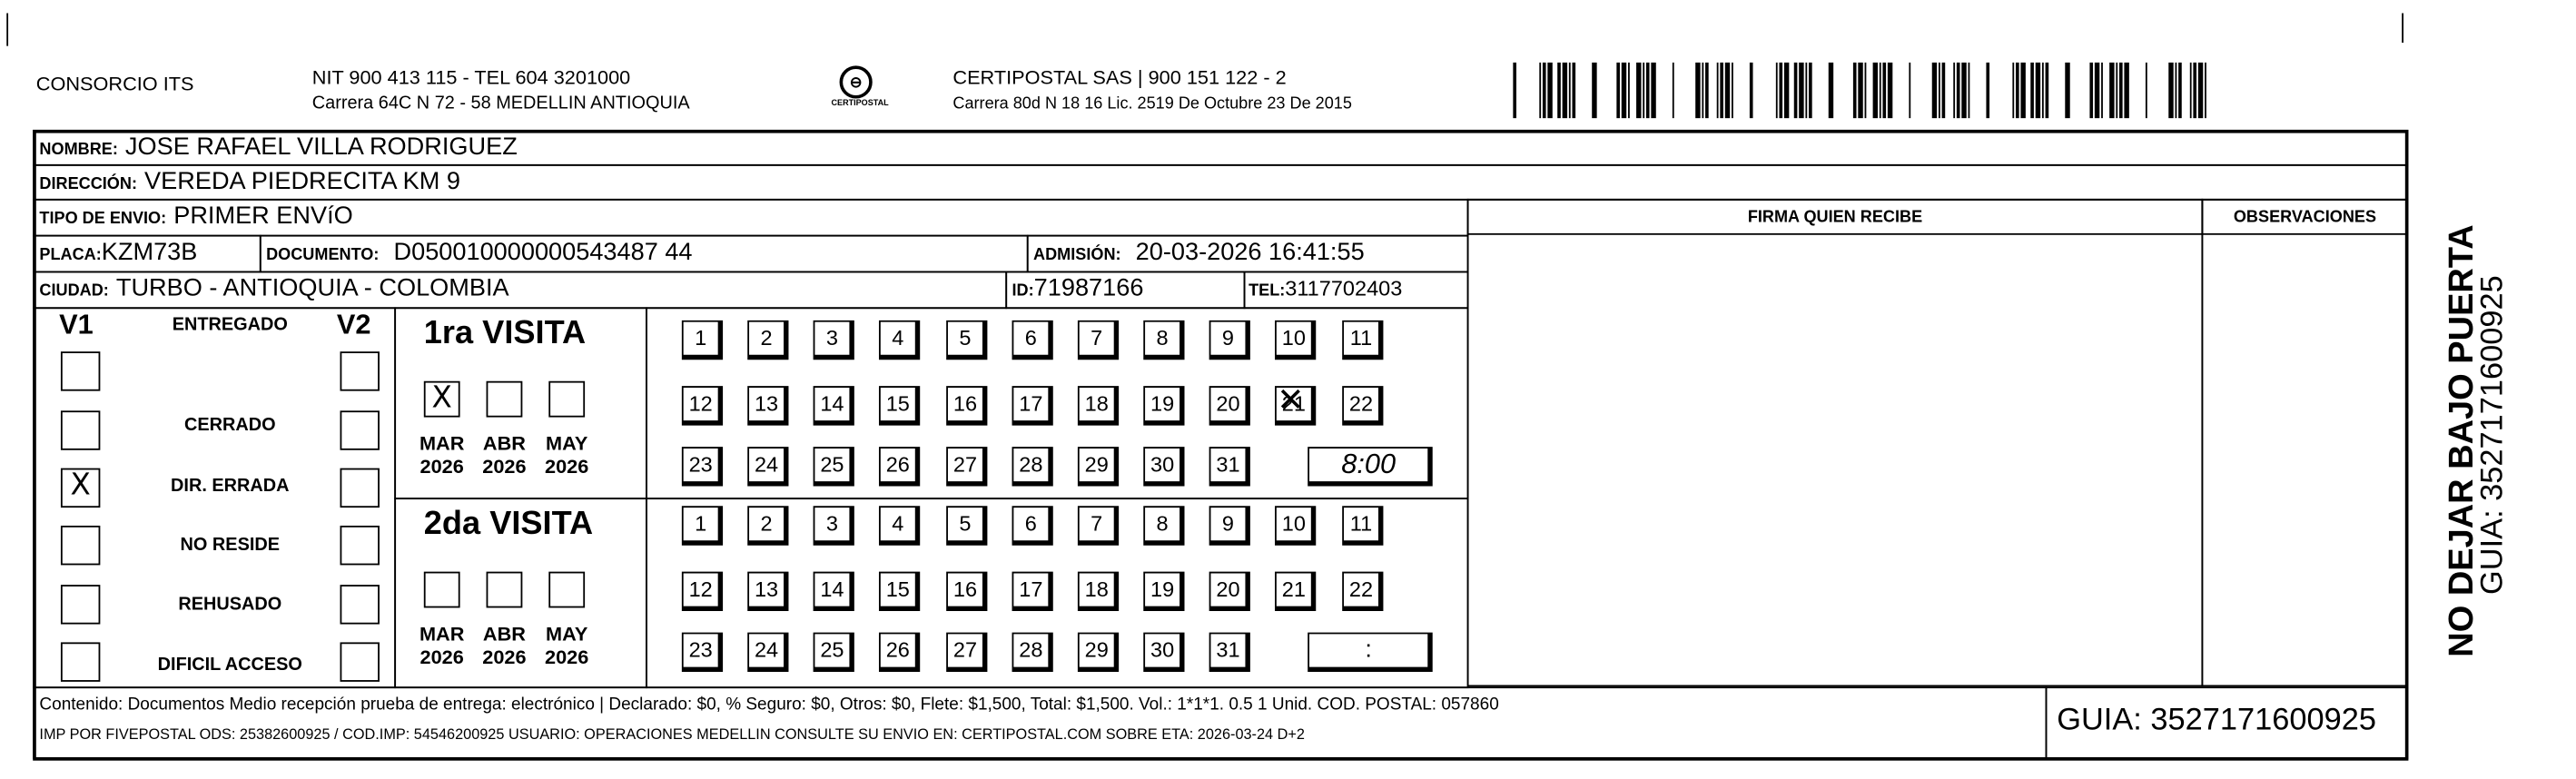  I want to click on v1-checkbox: X, so click(80, 488).